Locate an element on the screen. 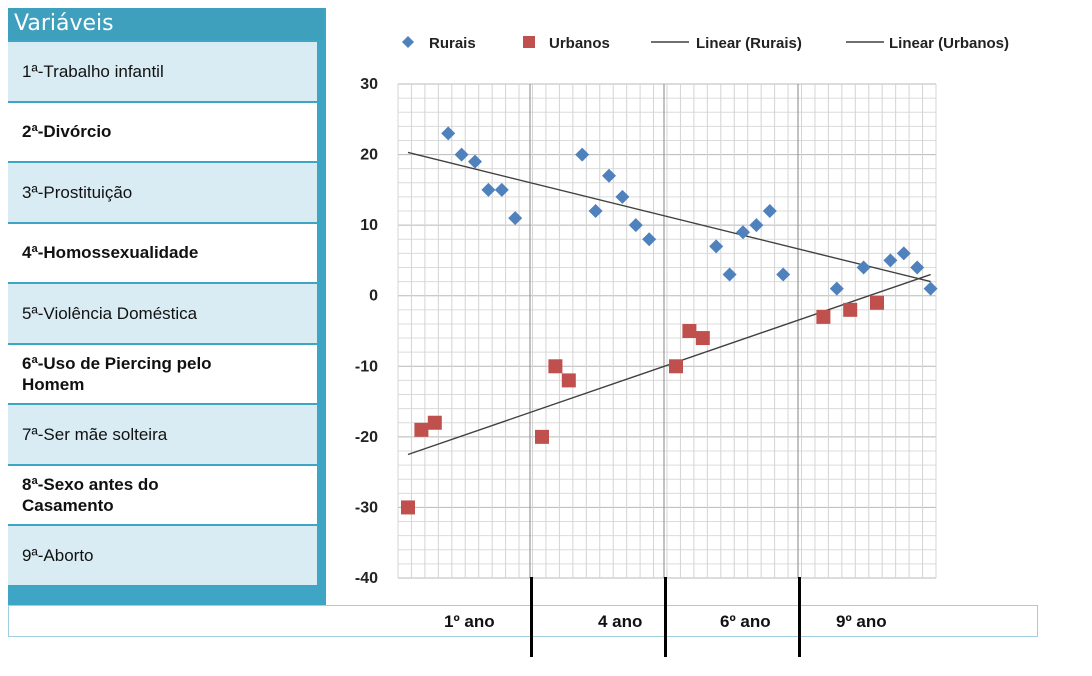 This screenshot has height=676, width=1092. variable-item: 9ª-Aborto is located at coordinates (162, 556).